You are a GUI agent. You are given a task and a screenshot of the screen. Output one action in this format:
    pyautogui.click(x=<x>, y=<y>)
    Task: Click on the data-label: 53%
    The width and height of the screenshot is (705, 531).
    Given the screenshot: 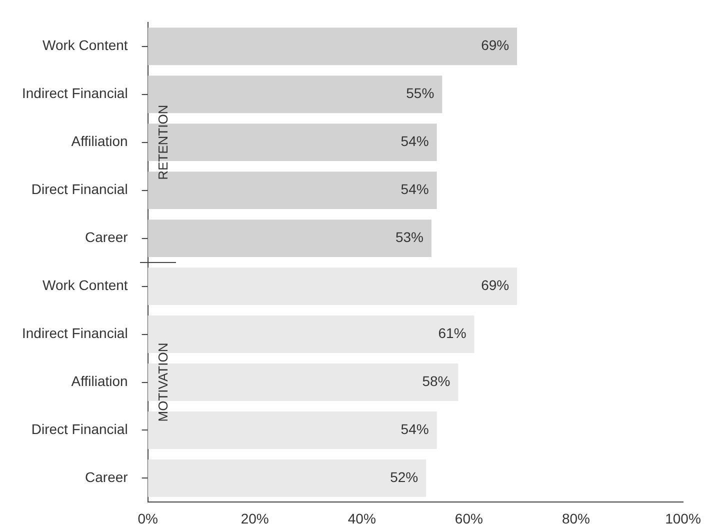 What is the action you would take?
    pyautogui.click(x=409, y=237)
    